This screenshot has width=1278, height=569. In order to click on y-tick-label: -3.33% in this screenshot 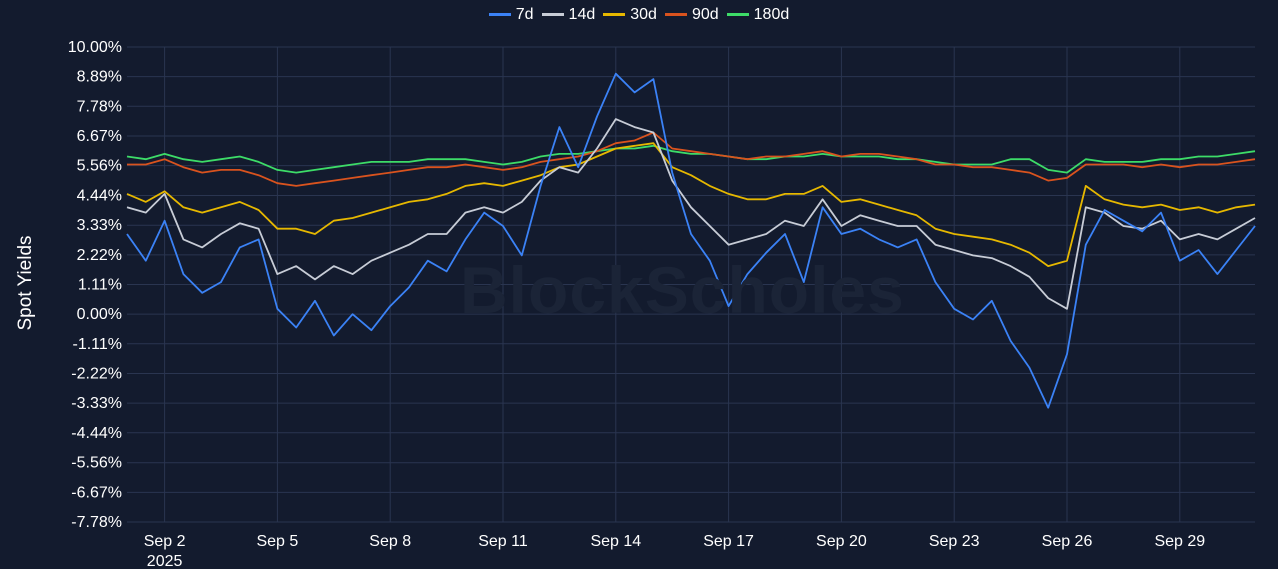, I will do `click(96, 403)`.